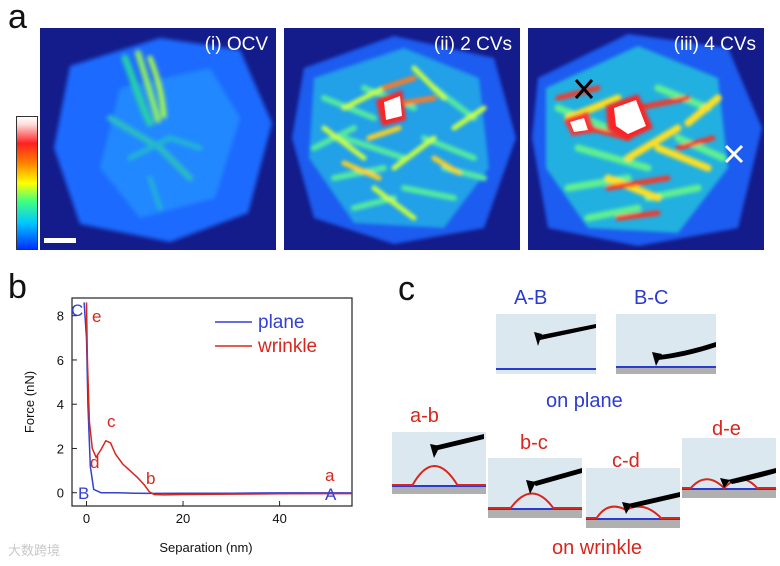  I want to click on y-tick-label: 0, so click(60, 493).